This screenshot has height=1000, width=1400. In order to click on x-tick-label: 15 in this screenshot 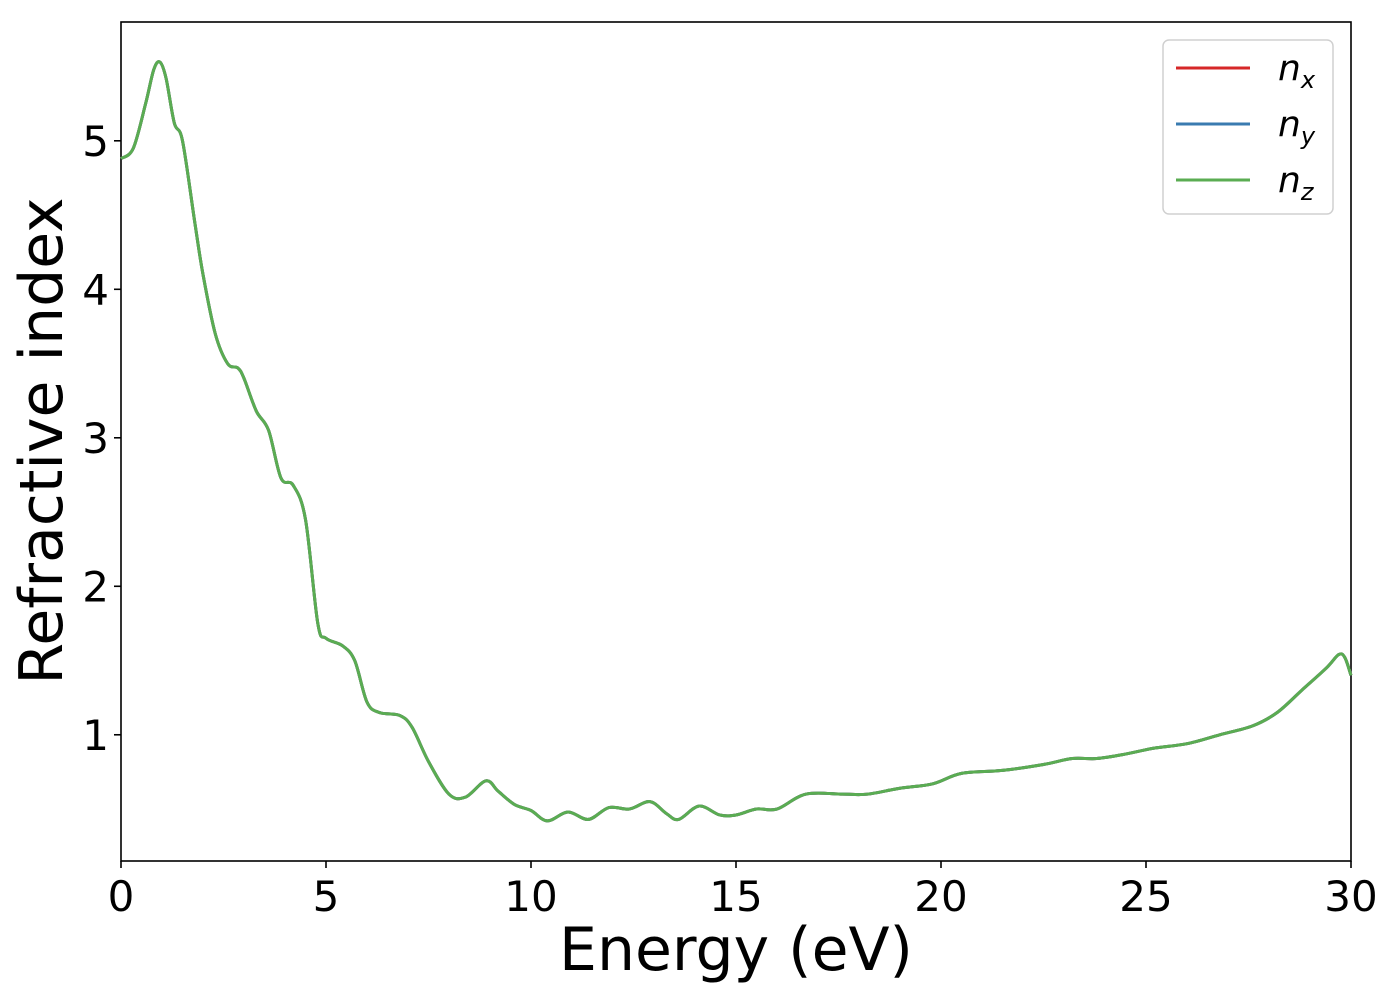, I will do `click(735, 896)`.